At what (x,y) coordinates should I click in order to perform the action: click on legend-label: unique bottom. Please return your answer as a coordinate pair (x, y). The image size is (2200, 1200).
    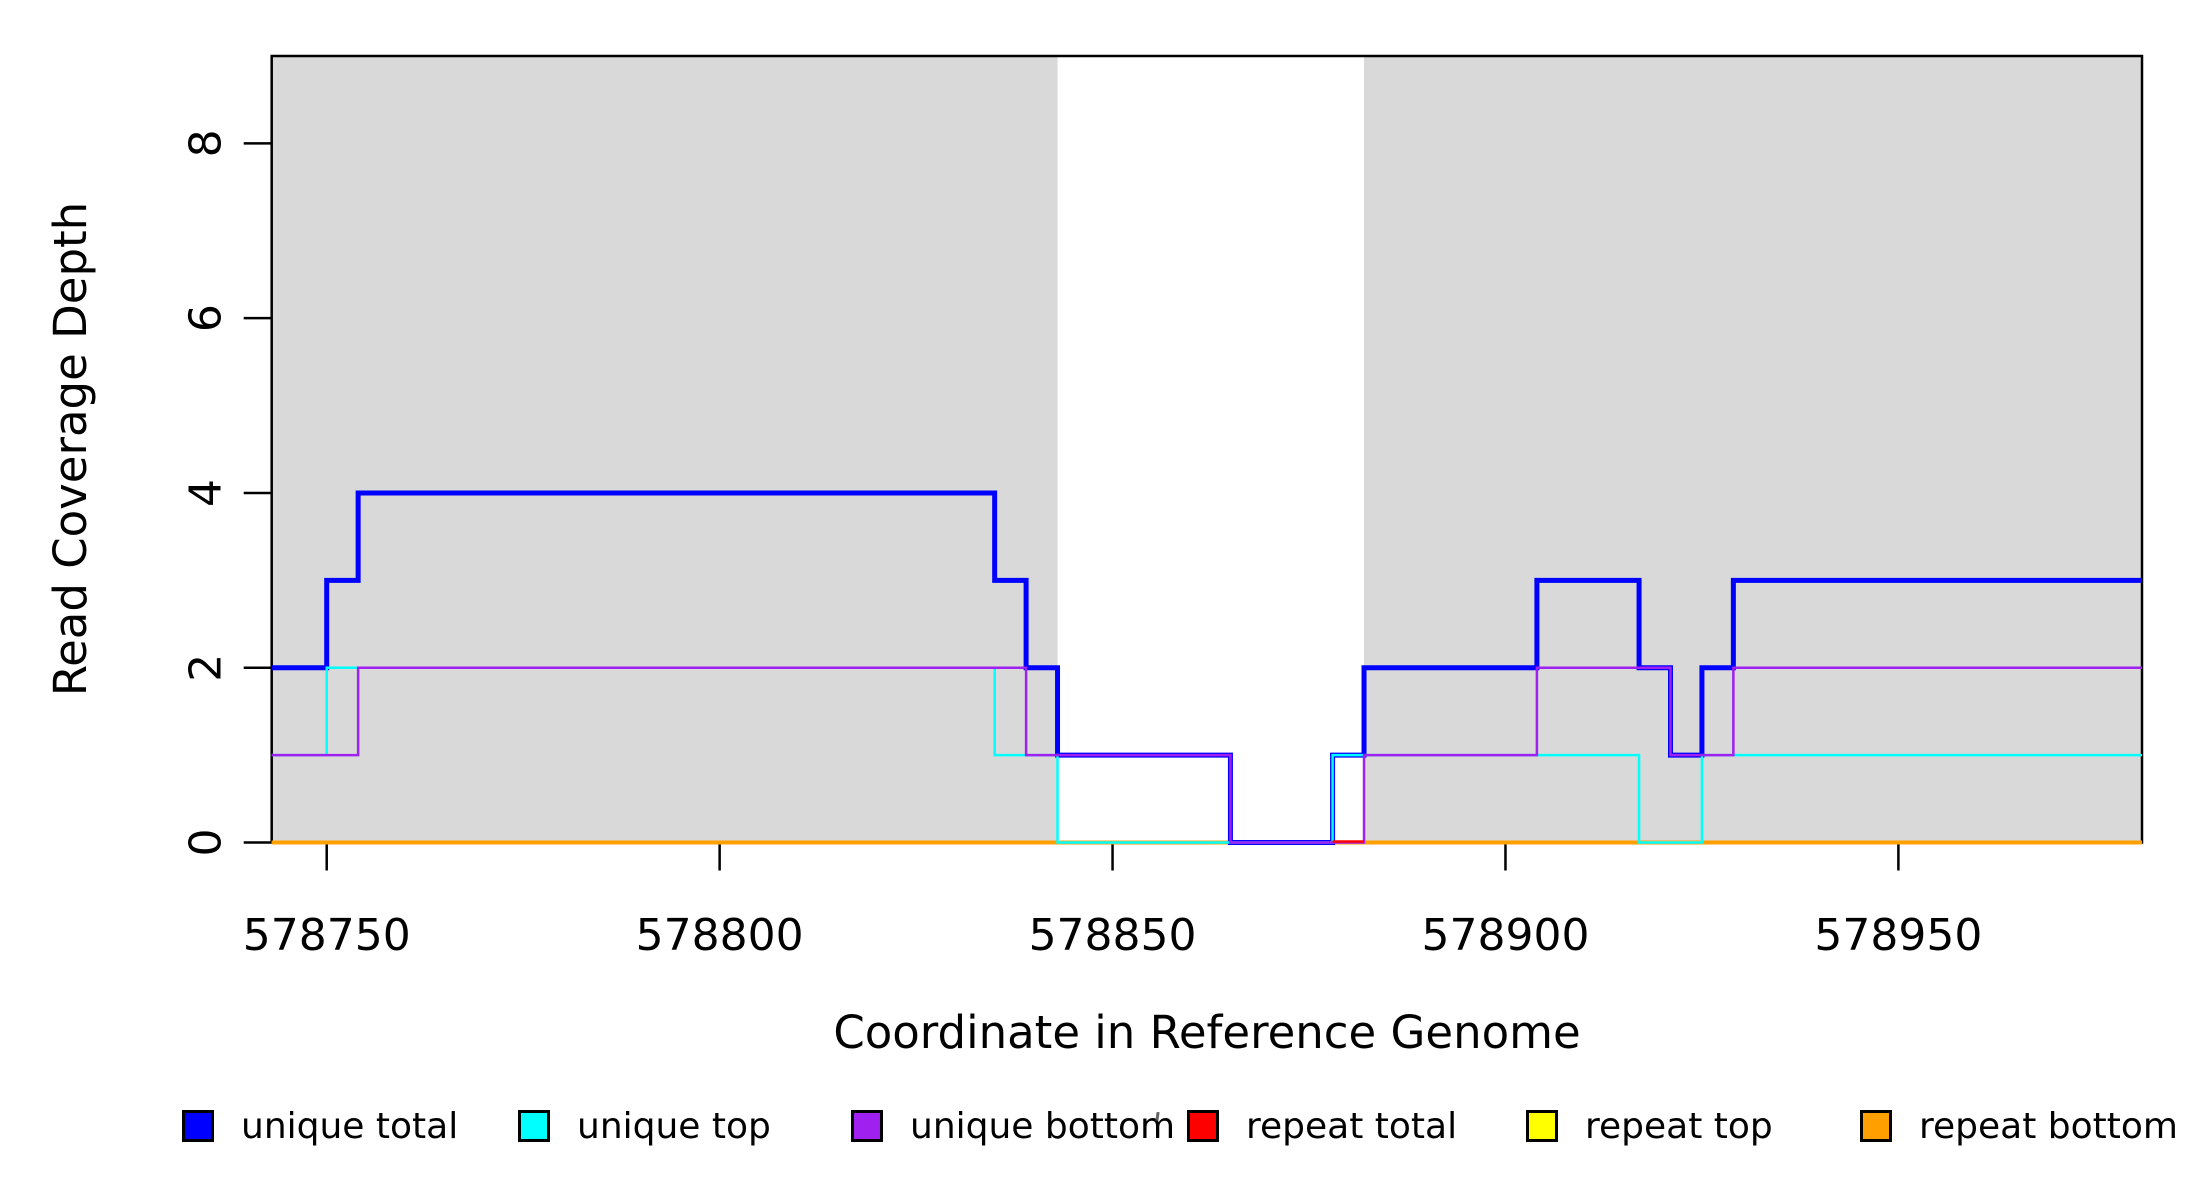
    Looking at the image, I should click on (1043, 1126).